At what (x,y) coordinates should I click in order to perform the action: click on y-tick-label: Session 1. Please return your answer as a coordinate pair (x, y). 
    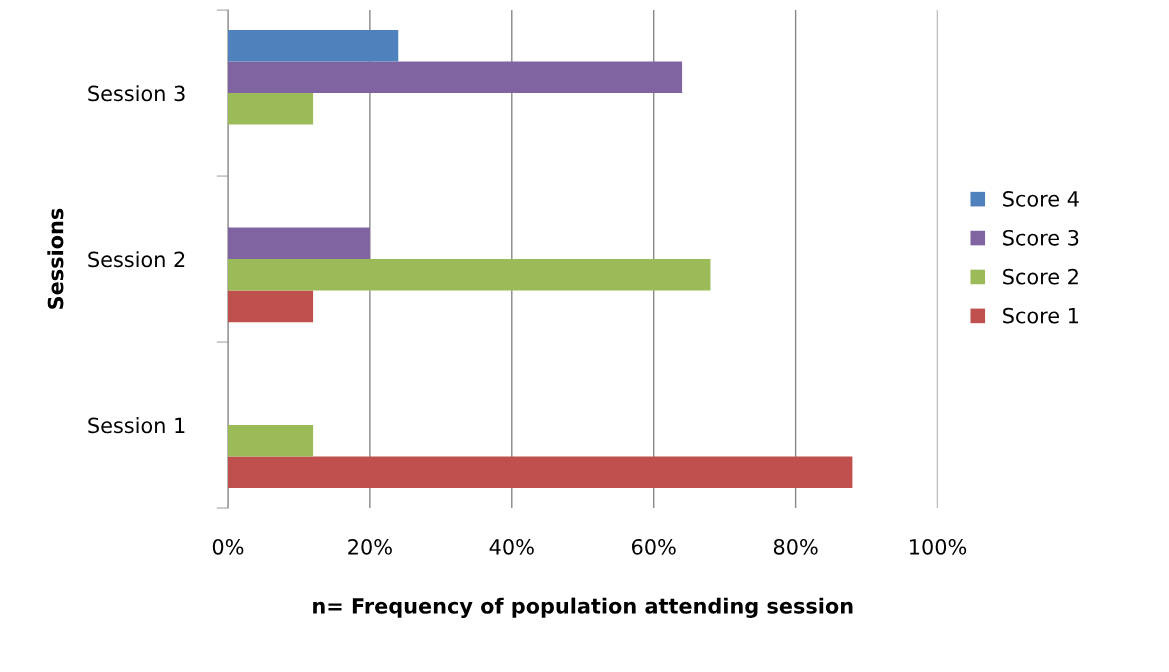
    Looking at the image, I should click on (136, 425).